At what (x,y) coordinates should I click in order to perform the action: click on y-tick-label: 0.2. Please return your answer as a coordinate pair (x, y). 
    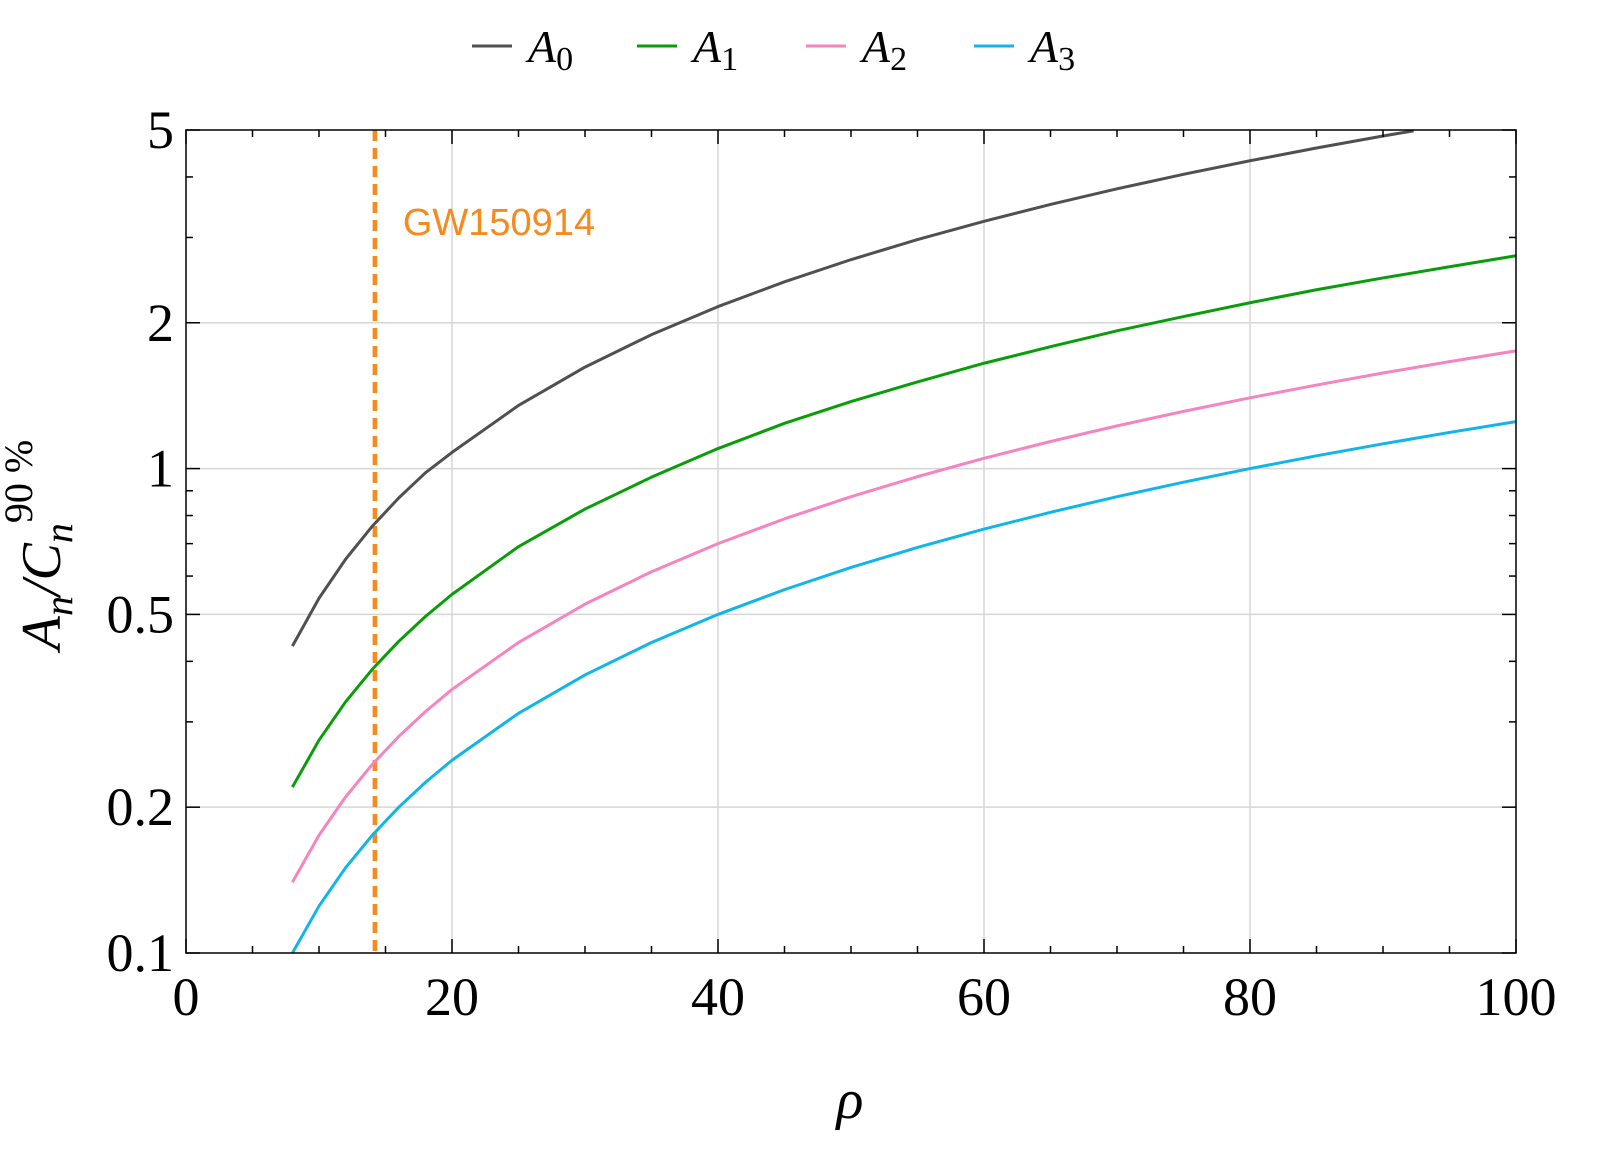
    Looking at the image, I should click on (141, 807).